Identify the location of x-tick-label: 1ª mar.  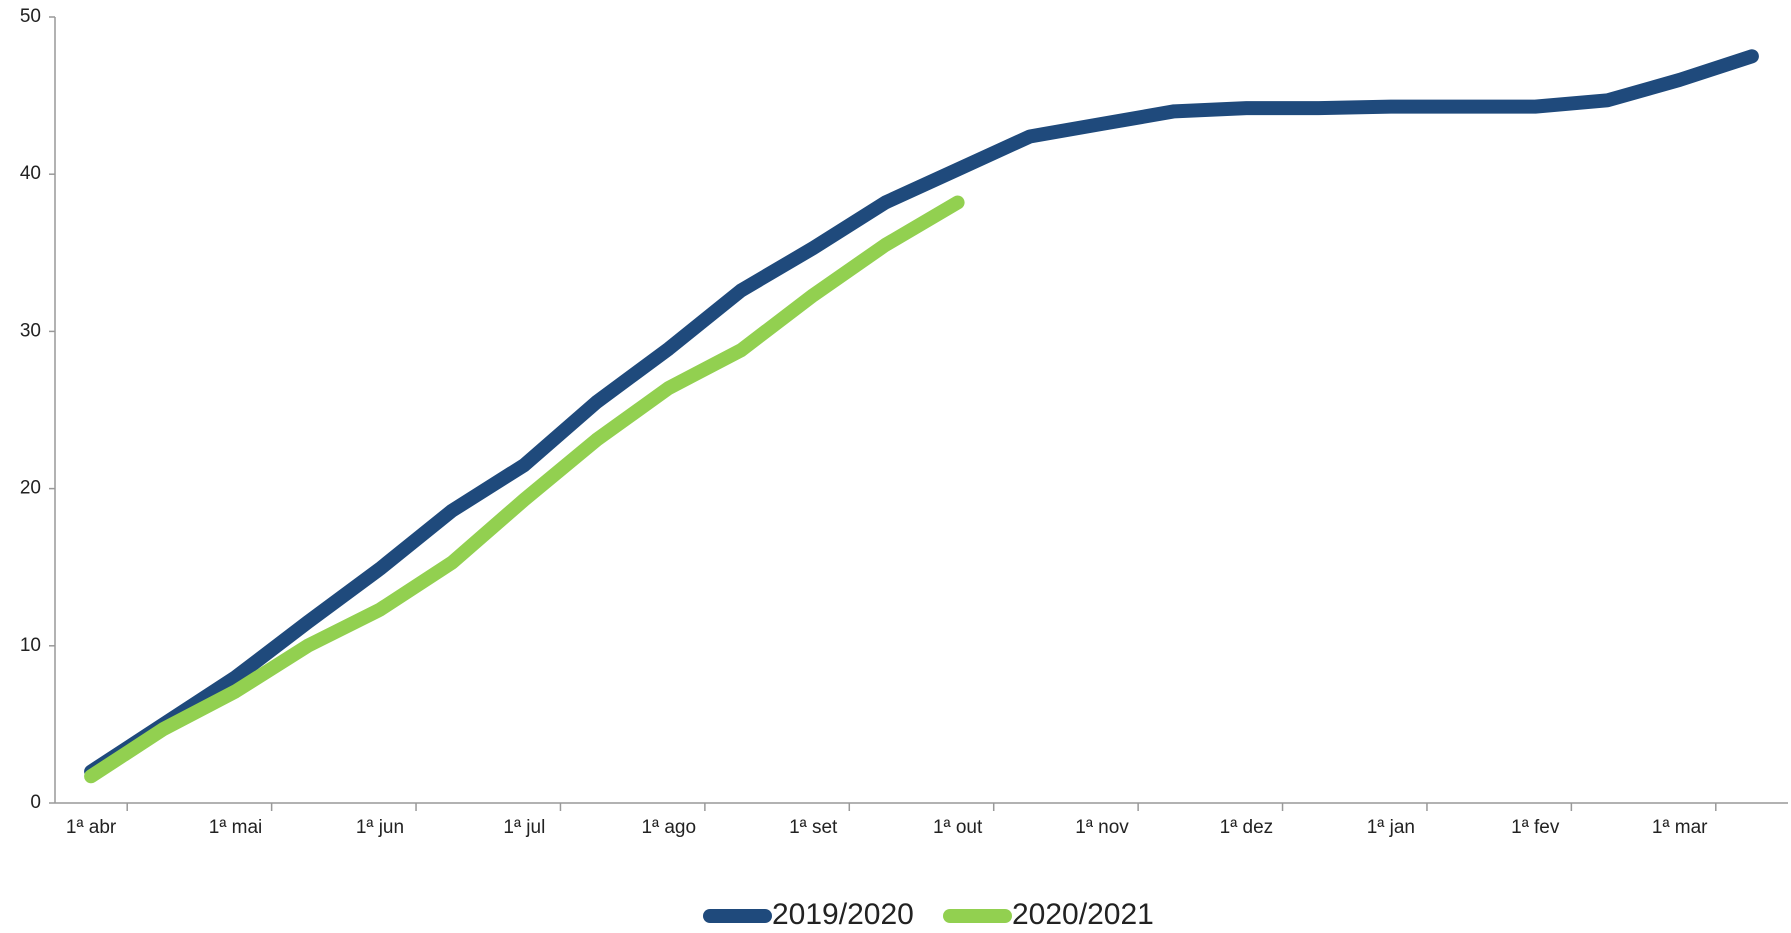
(1680, 827).